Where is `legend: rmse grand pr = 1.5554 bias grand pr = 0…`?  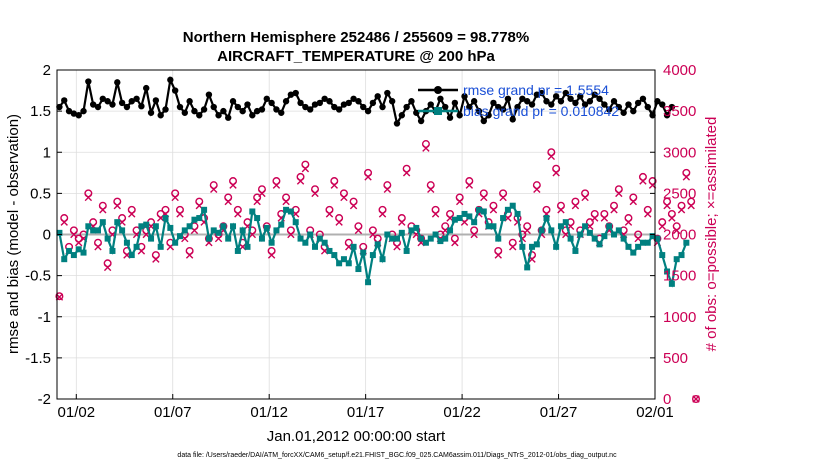
legend: rmse grand pr = 1.5554 bias grand pr = 0… is located at coordinates (518, 100).